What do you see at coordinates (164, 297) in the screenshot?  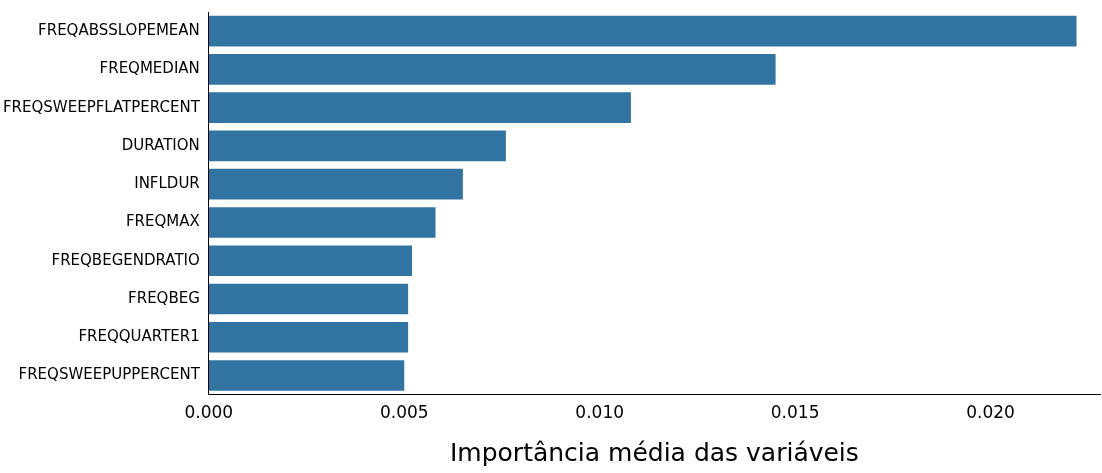 I see `y-tick-label: FREQBEG` at bounding box center [164, 297].